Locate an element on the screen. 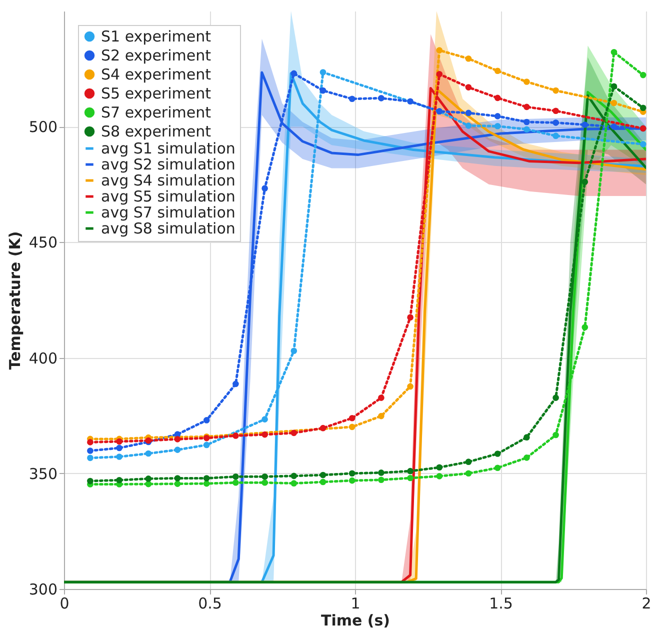  legend-label: avg S8 simulation is located at coordinates (168, 229).